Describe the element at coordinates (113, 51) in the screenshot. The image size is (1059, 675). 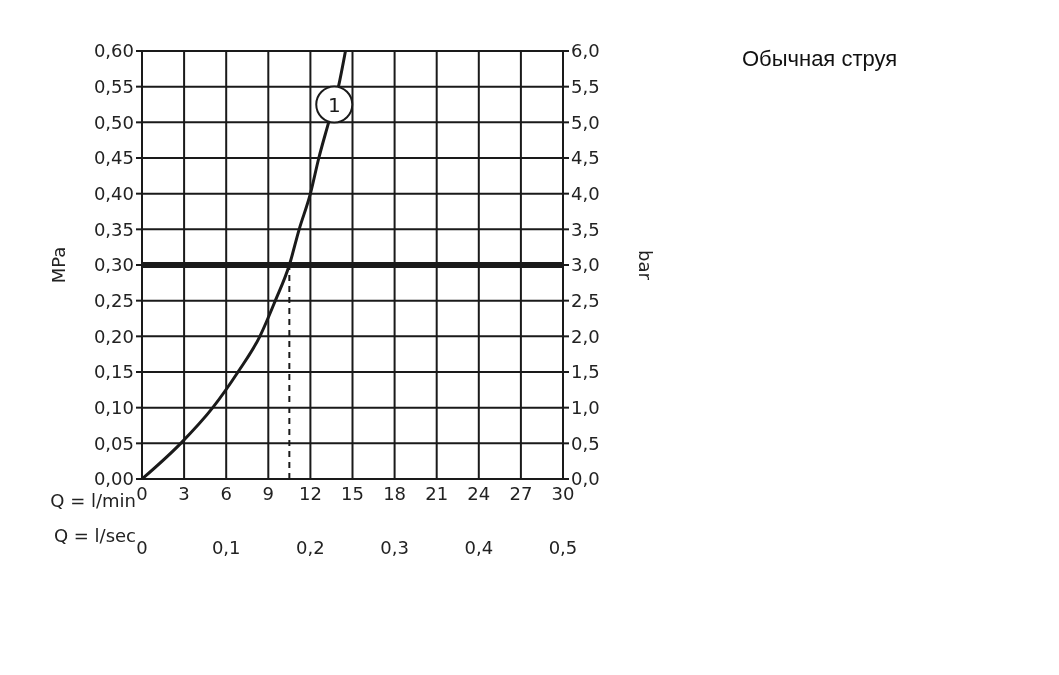
I see `y-tick-label: 0,60` at that location.